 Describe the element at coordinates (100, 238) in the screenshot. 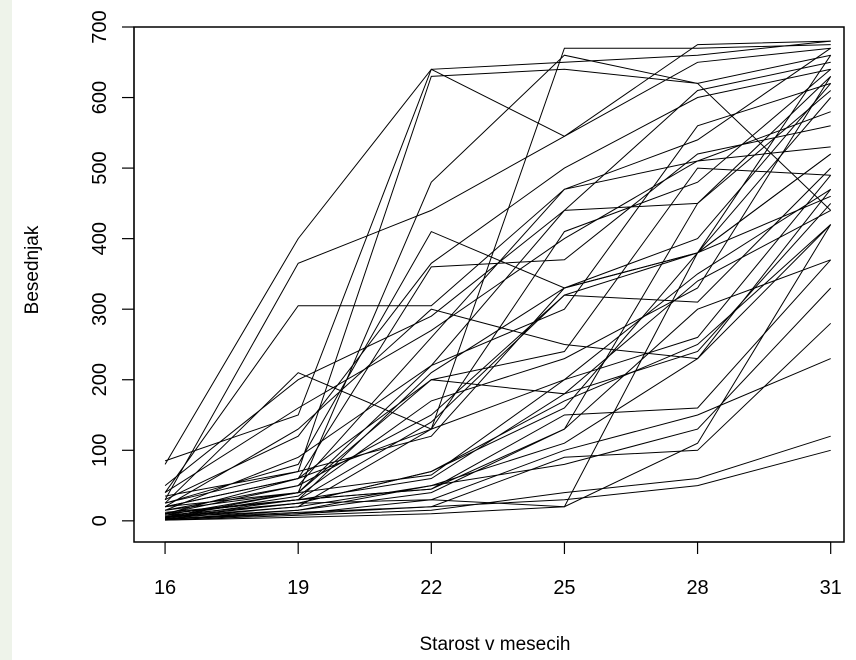

I see `y-tick-label: 400` at that location.